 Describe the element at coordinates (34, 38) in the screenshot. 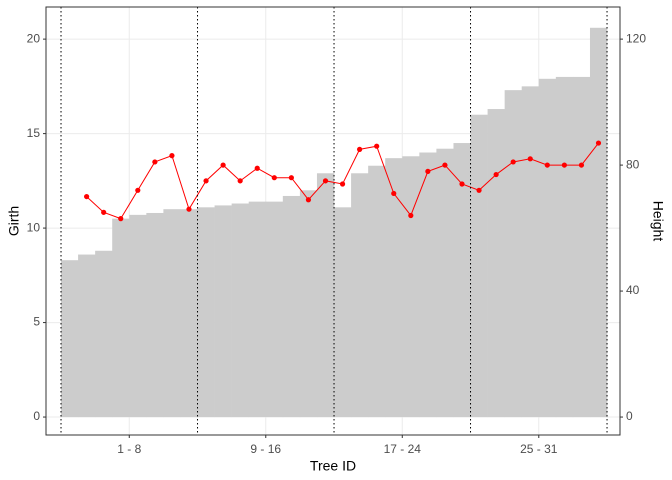

I see `y-tick-label: 20` at that location.